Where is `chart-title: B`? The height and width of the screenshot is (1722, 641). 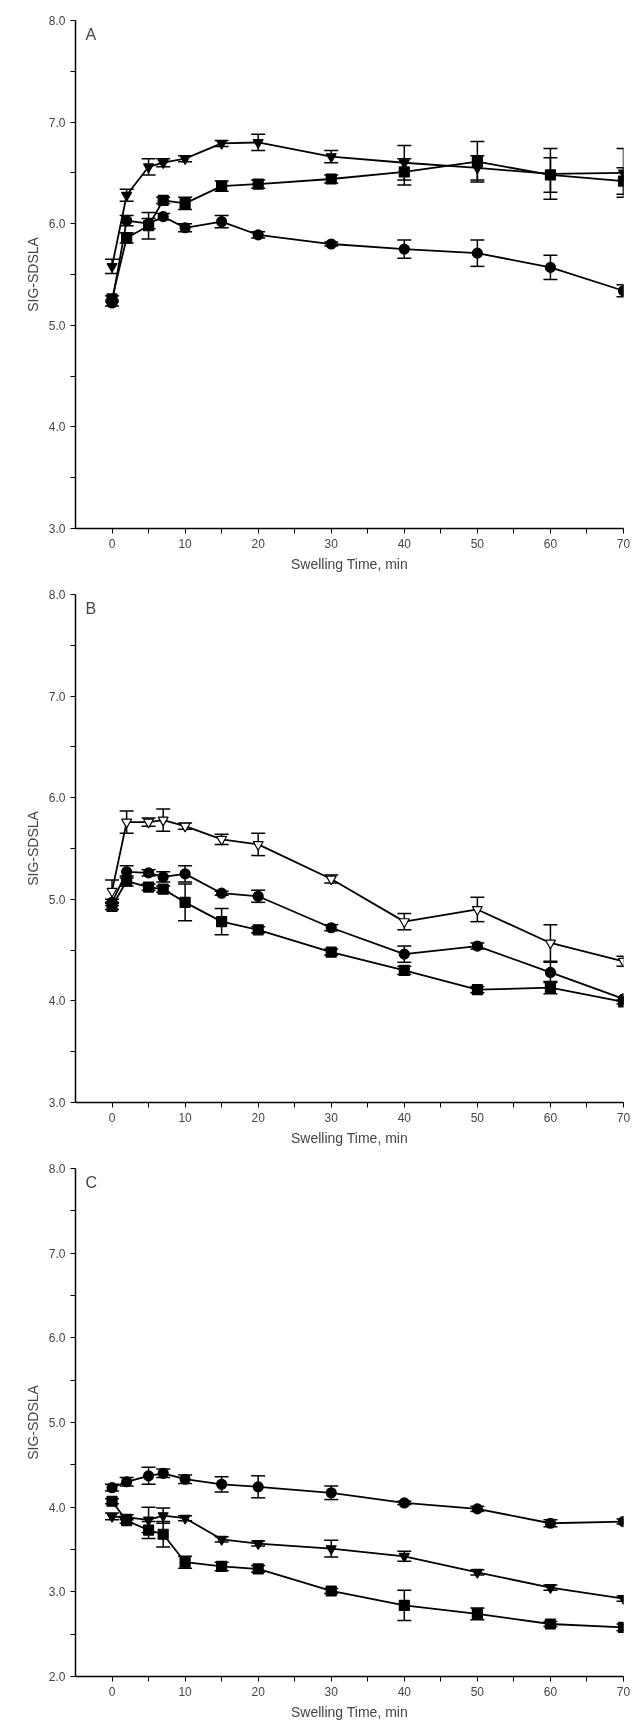 chart-title: B is located at coordinates (91, 608).